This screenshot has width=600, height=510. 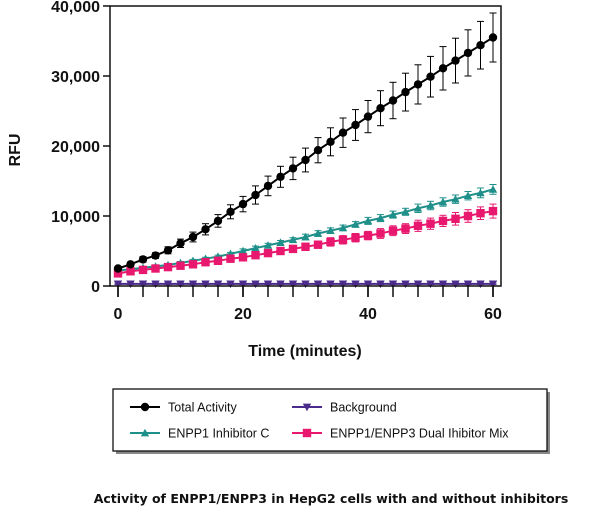 I want to click on legend-box, so click(x=330, y=420).